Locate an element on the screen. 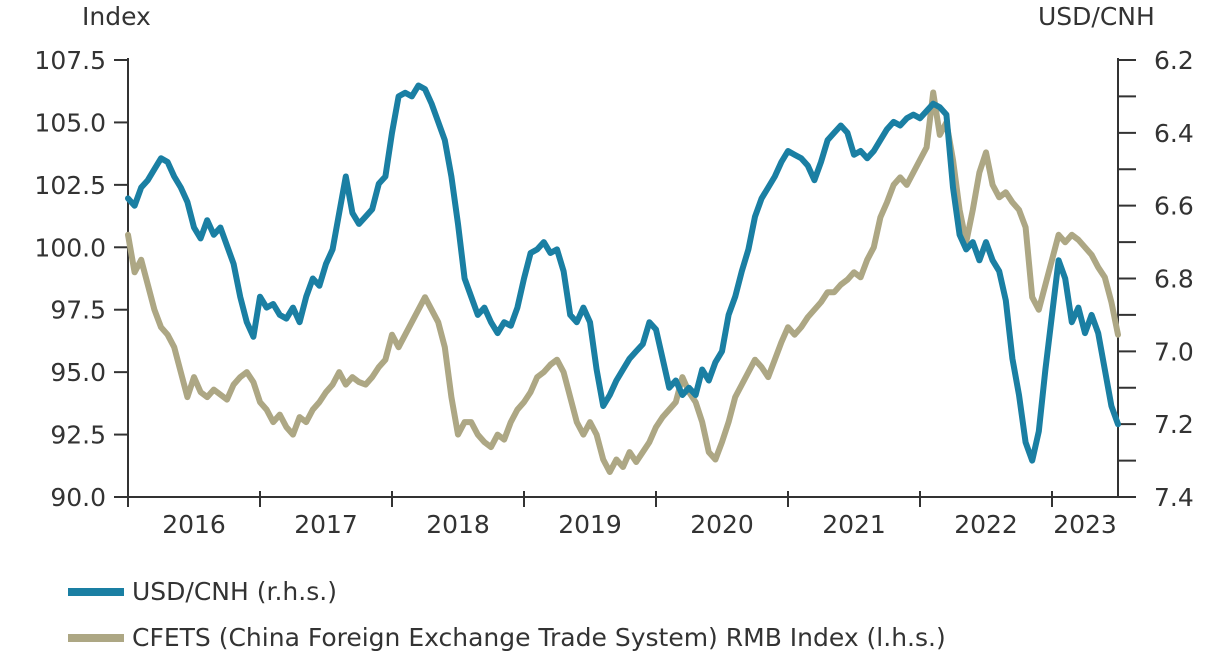 This screenshot has width=1215, height=665. left-tick-label: 100.0 is located at coordinates (70, 247).